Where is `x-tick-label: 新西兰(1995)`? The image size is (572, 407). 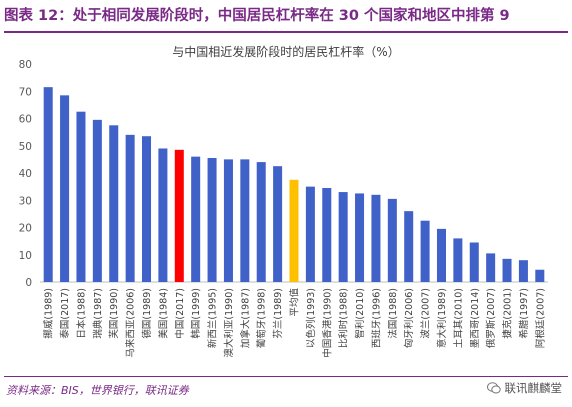 x-tick-label: 新西兰(1995) is located at coordinates (213, 318).